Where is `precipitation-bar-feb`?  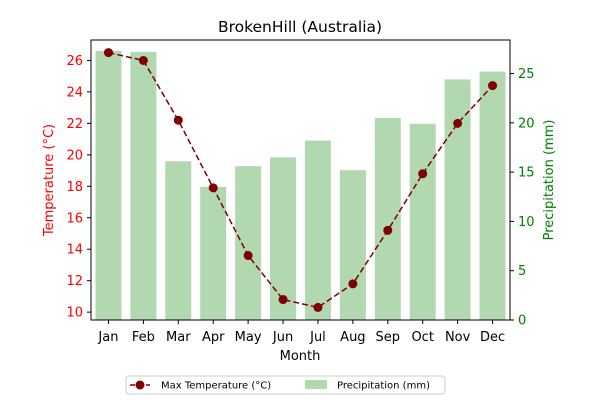 precipitation-bar-feb is located at coordinates (143, 185).